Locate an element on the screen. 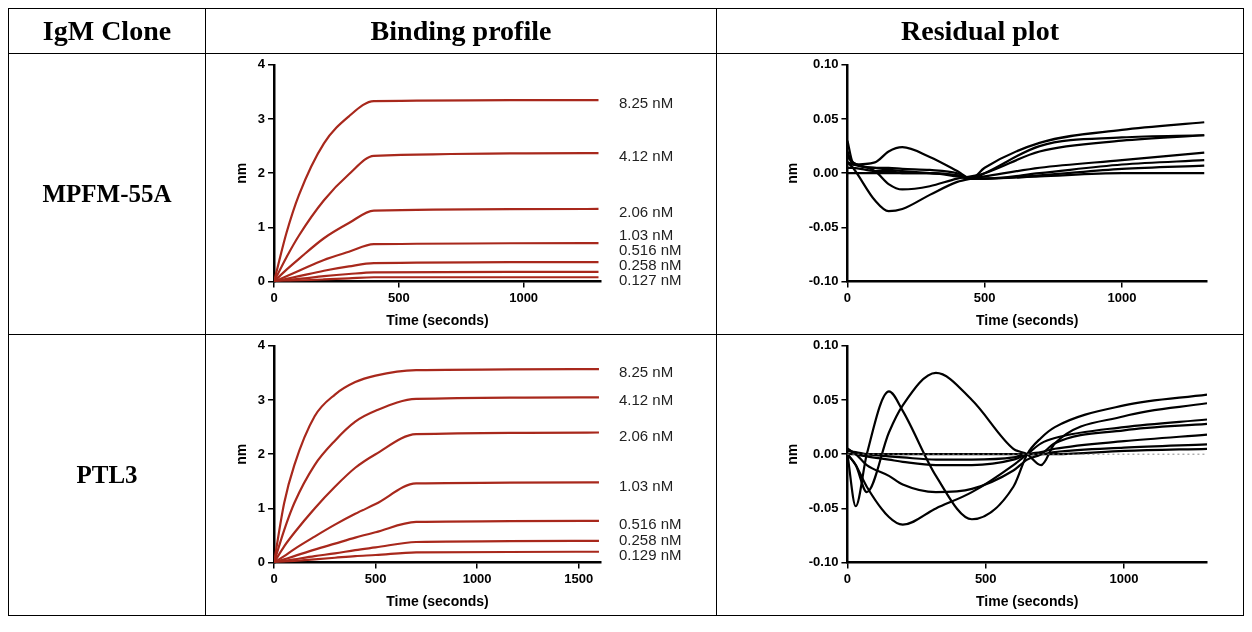 The height and width of the screenshot is (632, 1252). chart-title: Binding profile is located at coordinates (461, 31).